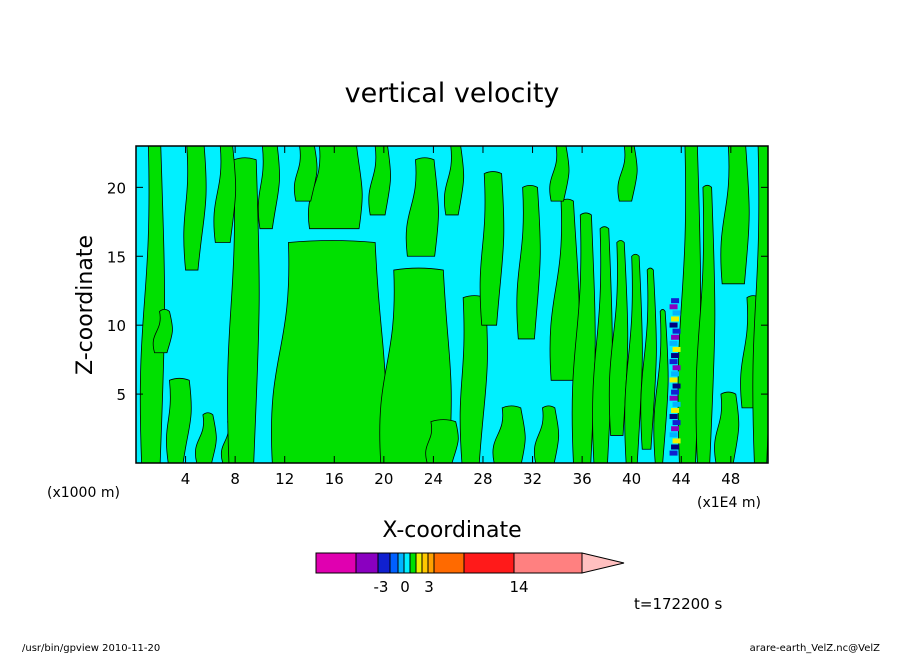  What do you see at coordinates (235, 479) in the screenshot?
I see `x-tick-label: 8` at bounding box center [235, 479].